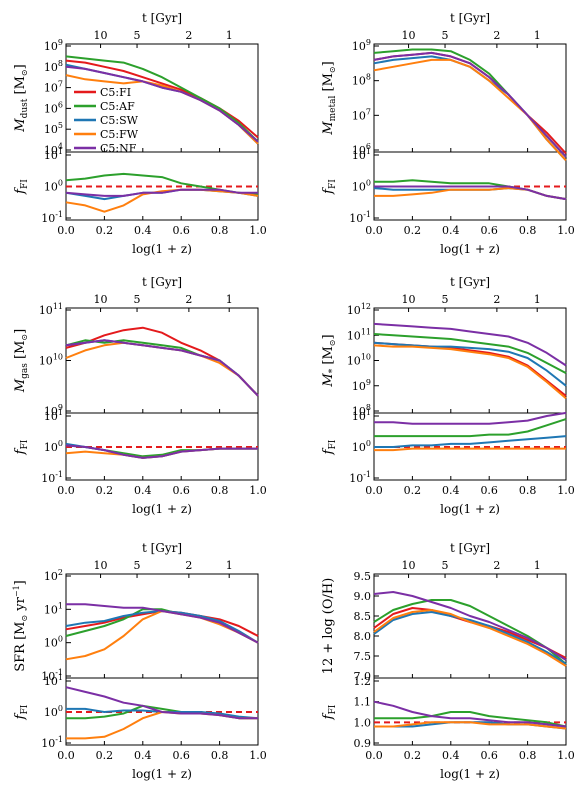  What do you see at coordinates (51, 360) in the screenshot?
I see `y-tick-label: 10¹⁰` at bounding box center [51, 360].